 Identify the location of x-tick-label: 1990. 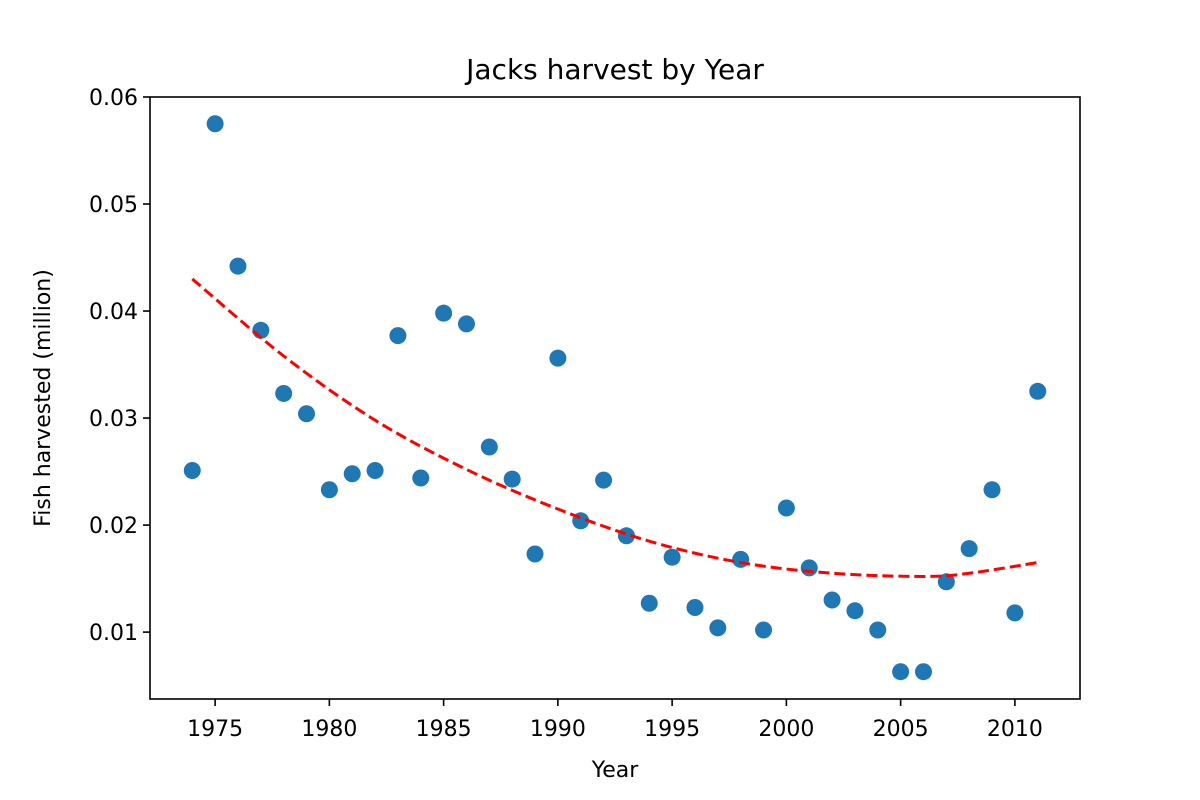
(558, 729).